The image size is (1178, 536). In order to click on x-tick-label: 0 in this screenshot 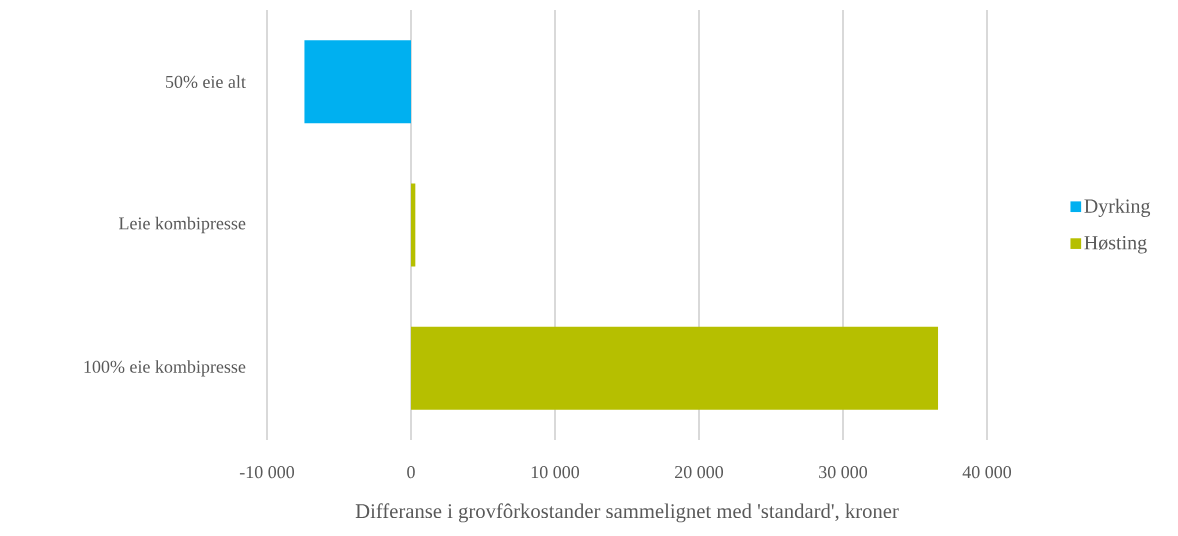, I will do `click(411, 472)`.